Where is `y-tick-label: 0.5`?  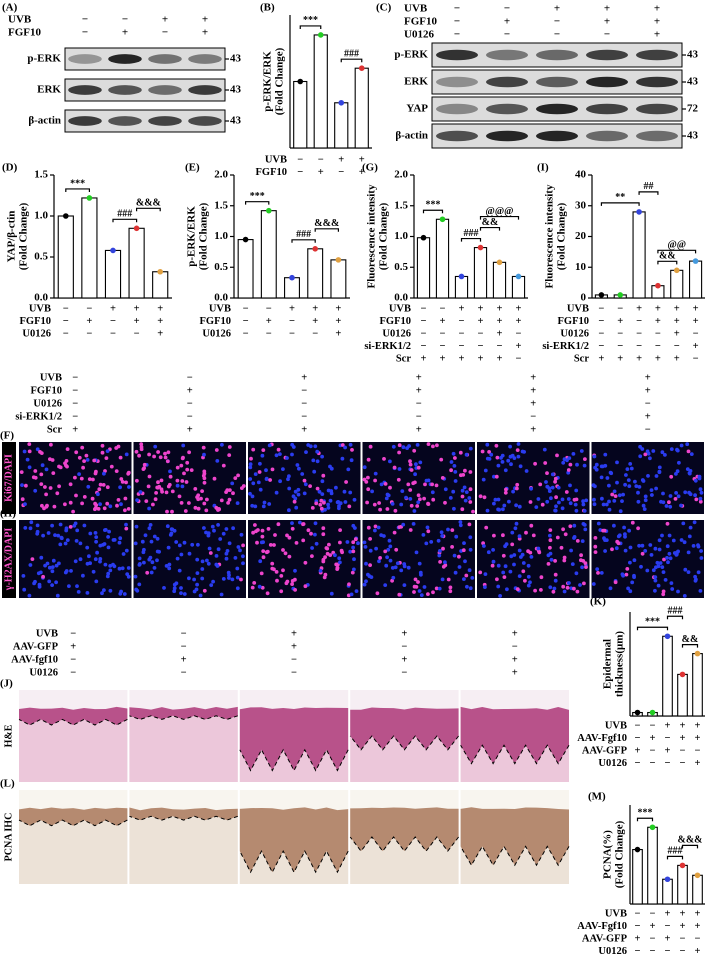
y-tick-label: 0.5 is located at coordinates (401, 267).